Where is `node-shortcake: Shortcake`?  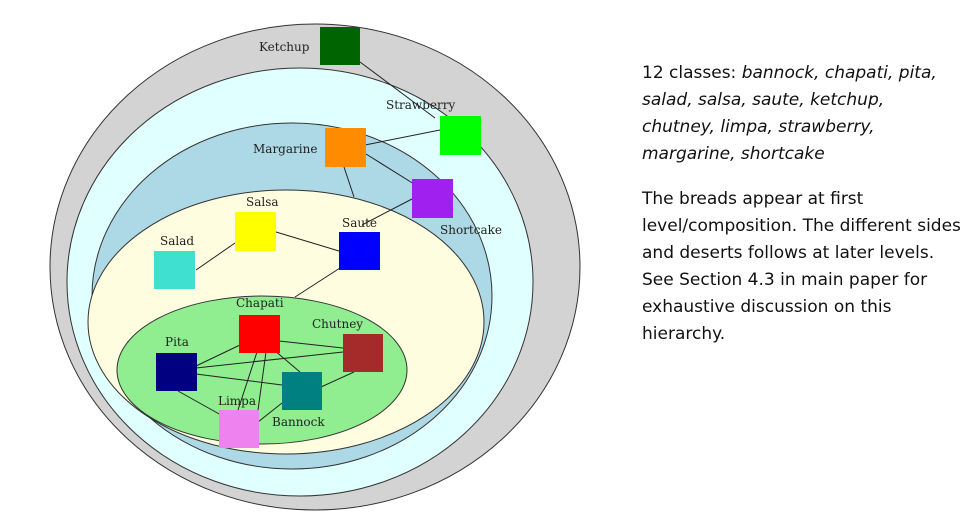 node-shortcake: Shortcake is located at coordinates (457, 208).